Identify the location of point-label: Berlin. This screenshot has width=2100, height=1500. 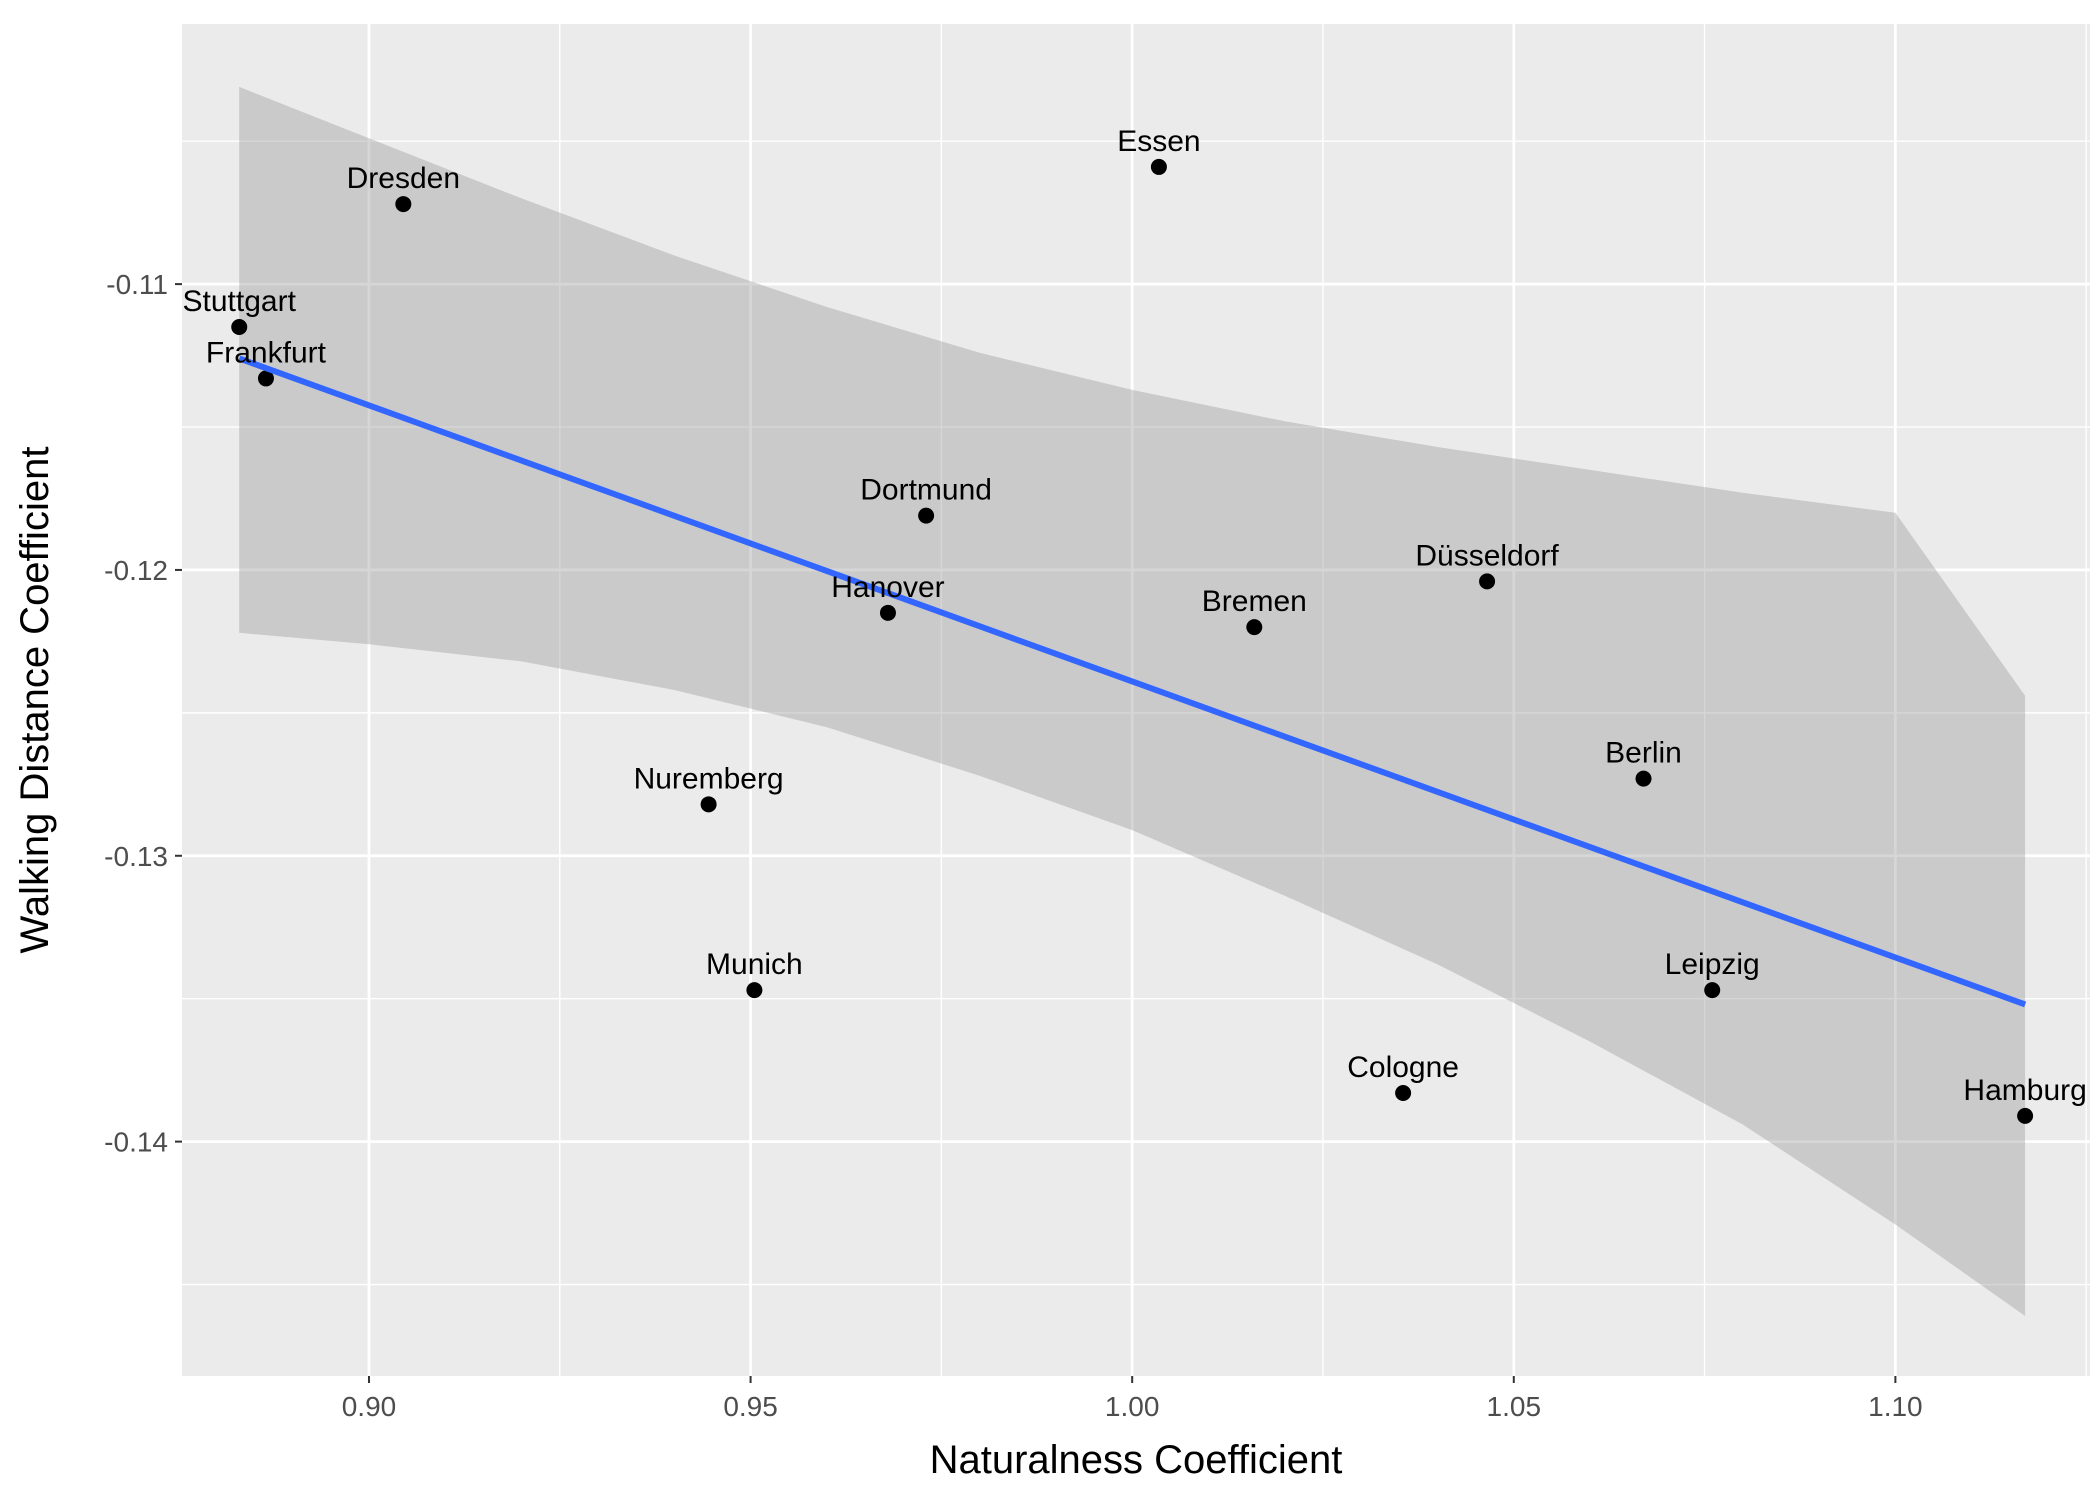
(1643, 753).